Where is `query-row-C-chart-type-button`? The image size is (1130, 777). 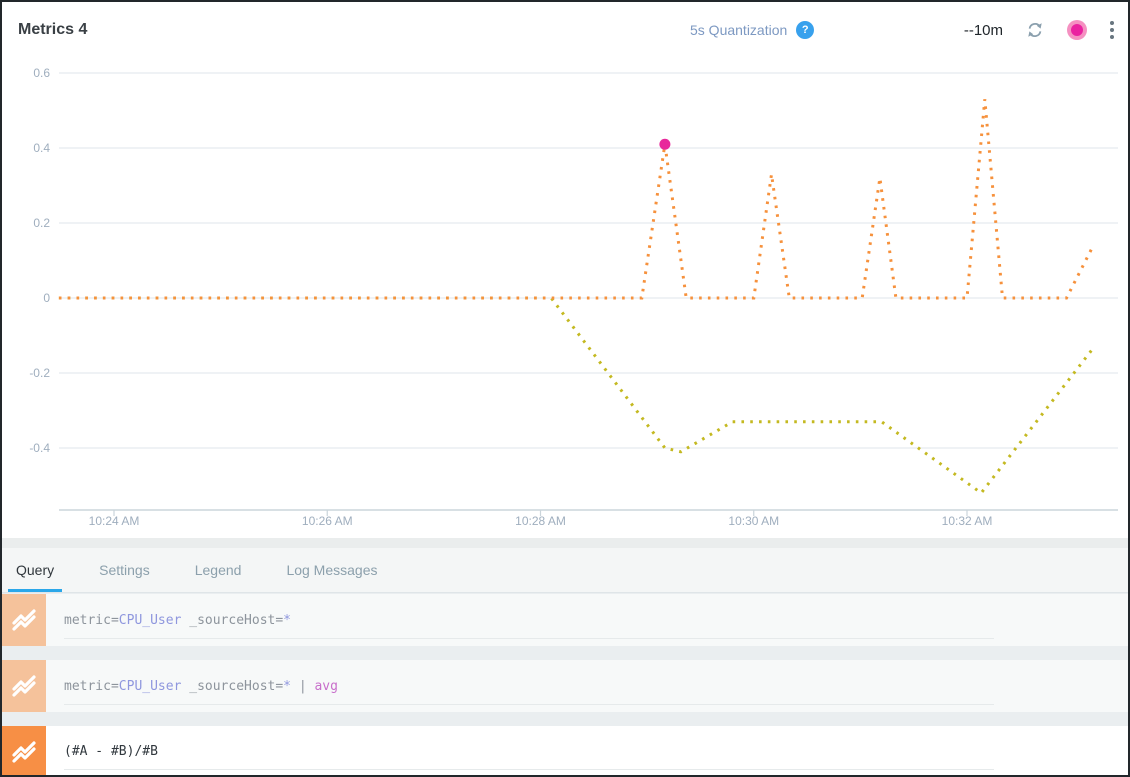
query-row-C-chart-type-button is located at coordinates (24, 750).